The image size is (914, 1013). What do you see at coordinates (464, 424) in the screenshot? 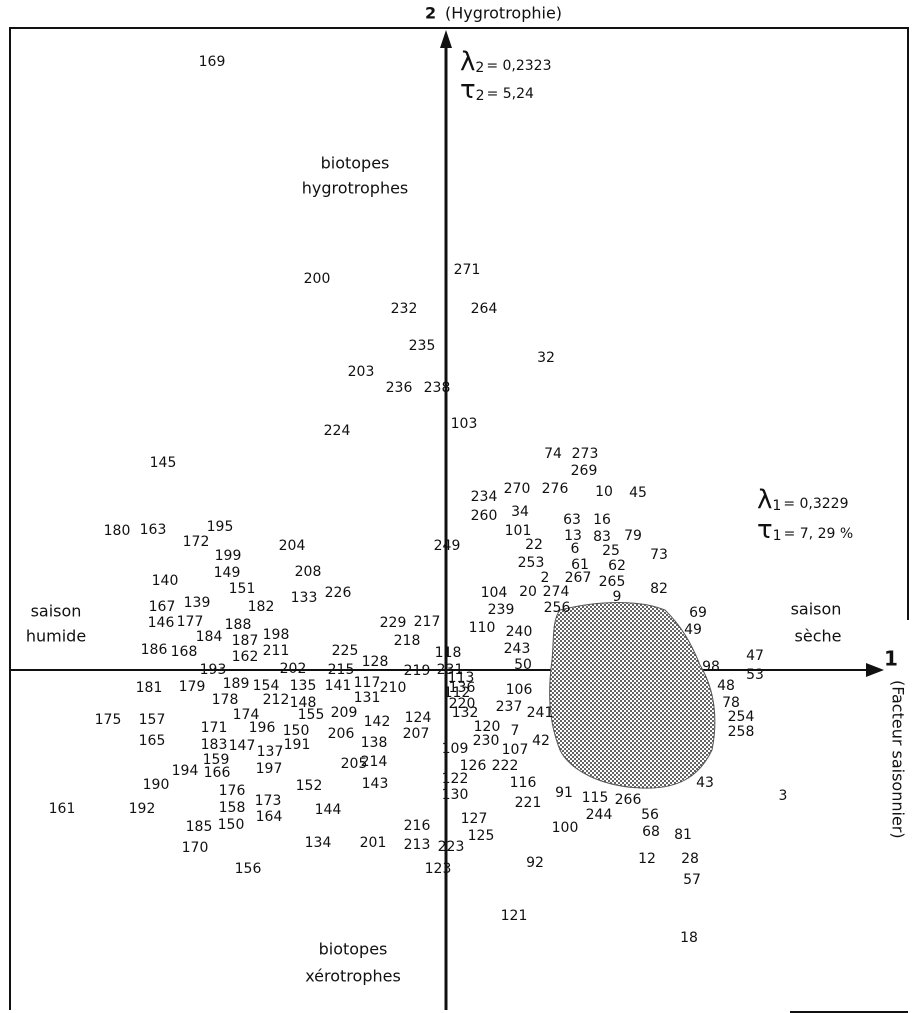
I see `point-label: 103` at bounding box center [464, 424].